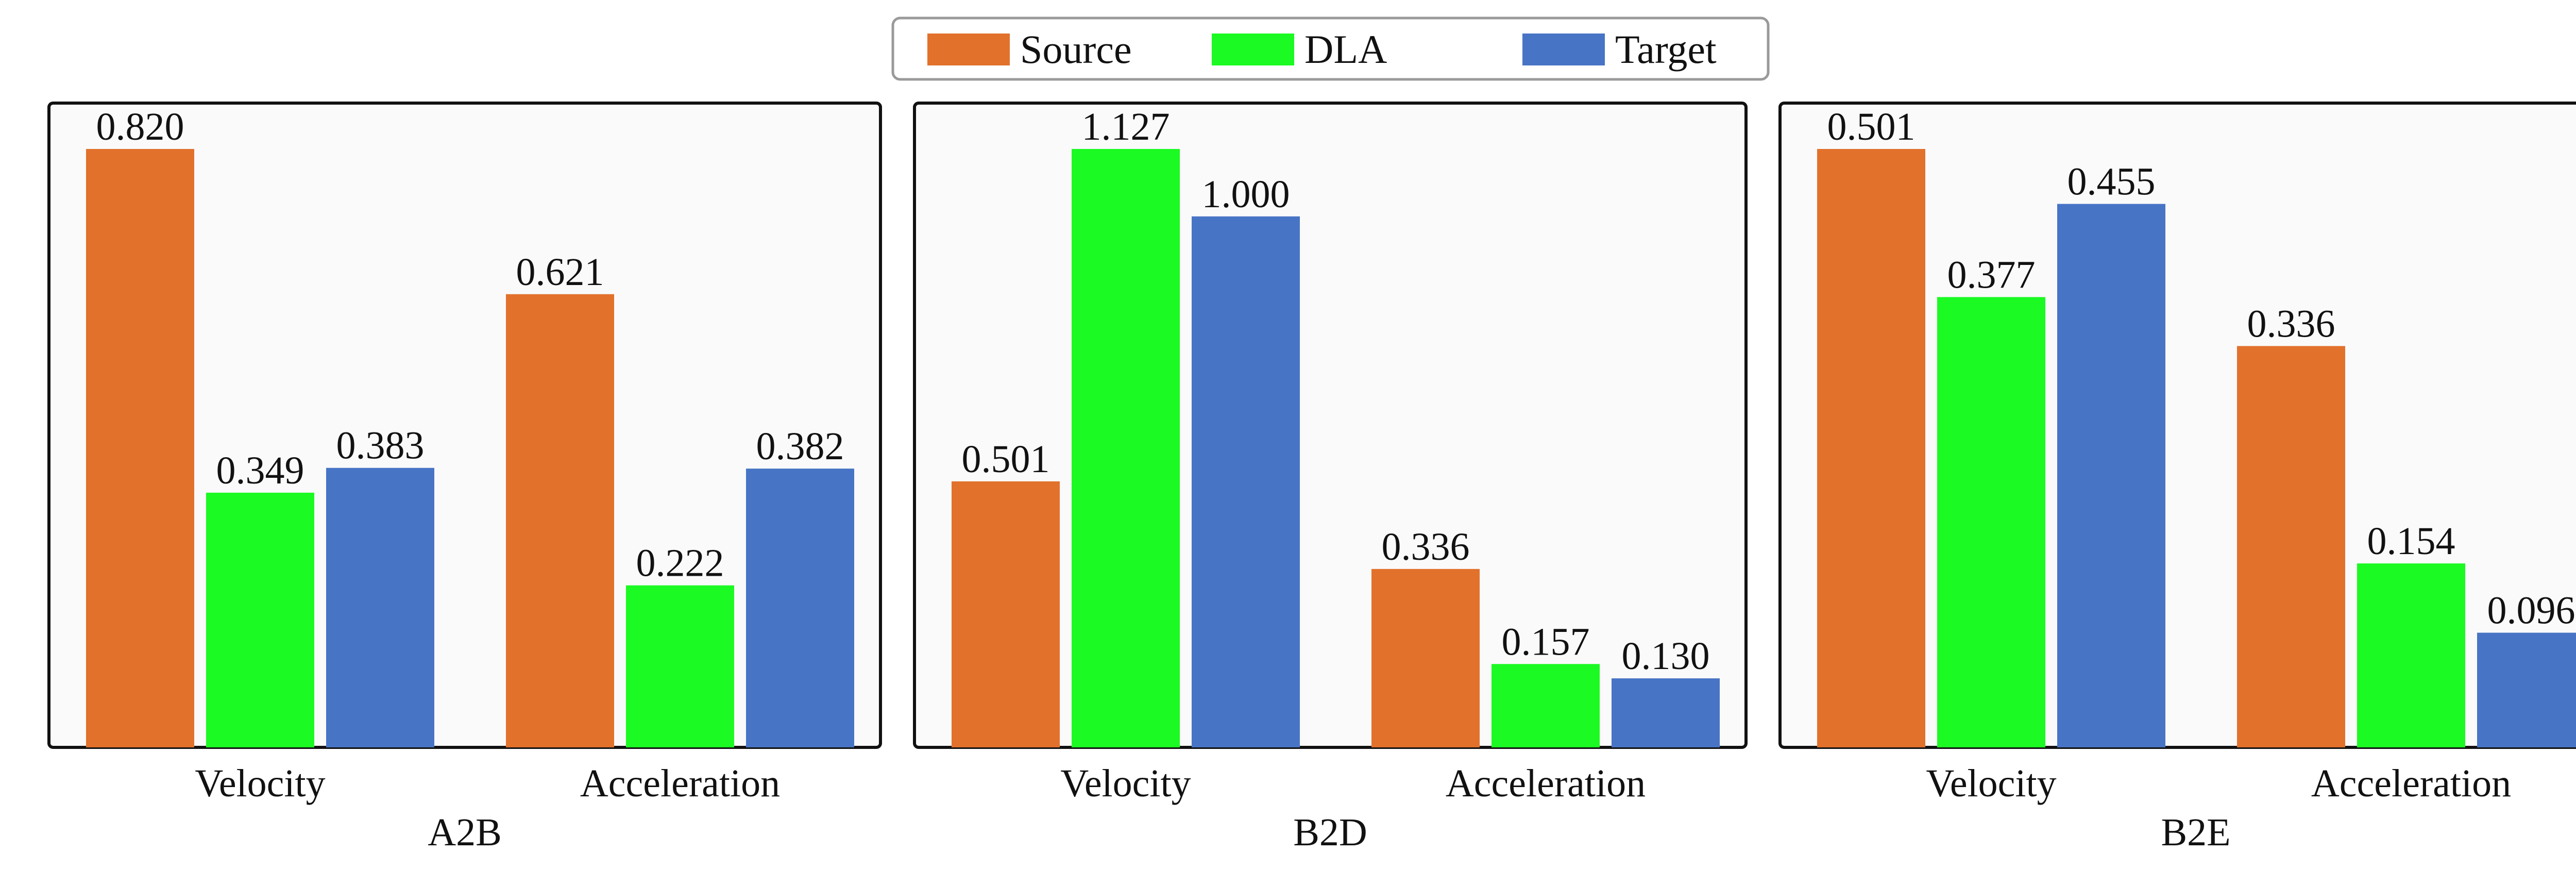  What do you see at coordinates (1253, 50) in the screenshot?
I see `legend-swatch-dla` at bounding box center [1253, 50].